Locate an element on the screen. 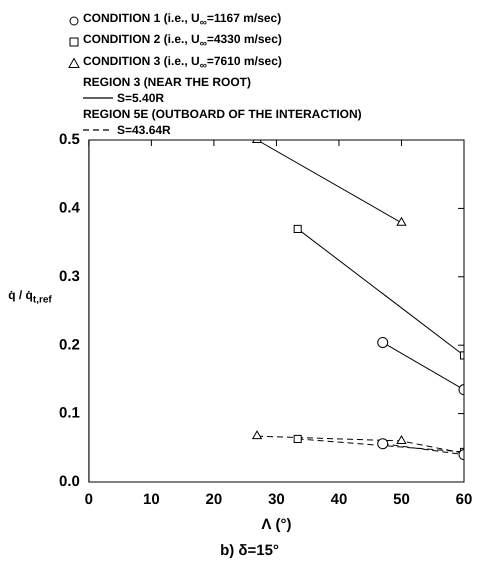  text: CONDITION 2 (i.e., U$_{∞}$=4330 m/sec) is located at coordinates (182, 41).